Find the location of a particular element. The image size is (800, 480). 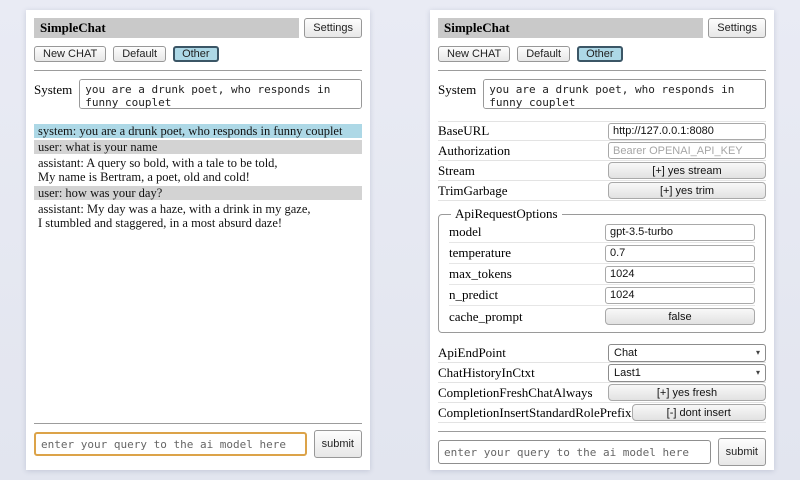

chat-message-user: user: how was your day? is located at coordinates (198, 193).